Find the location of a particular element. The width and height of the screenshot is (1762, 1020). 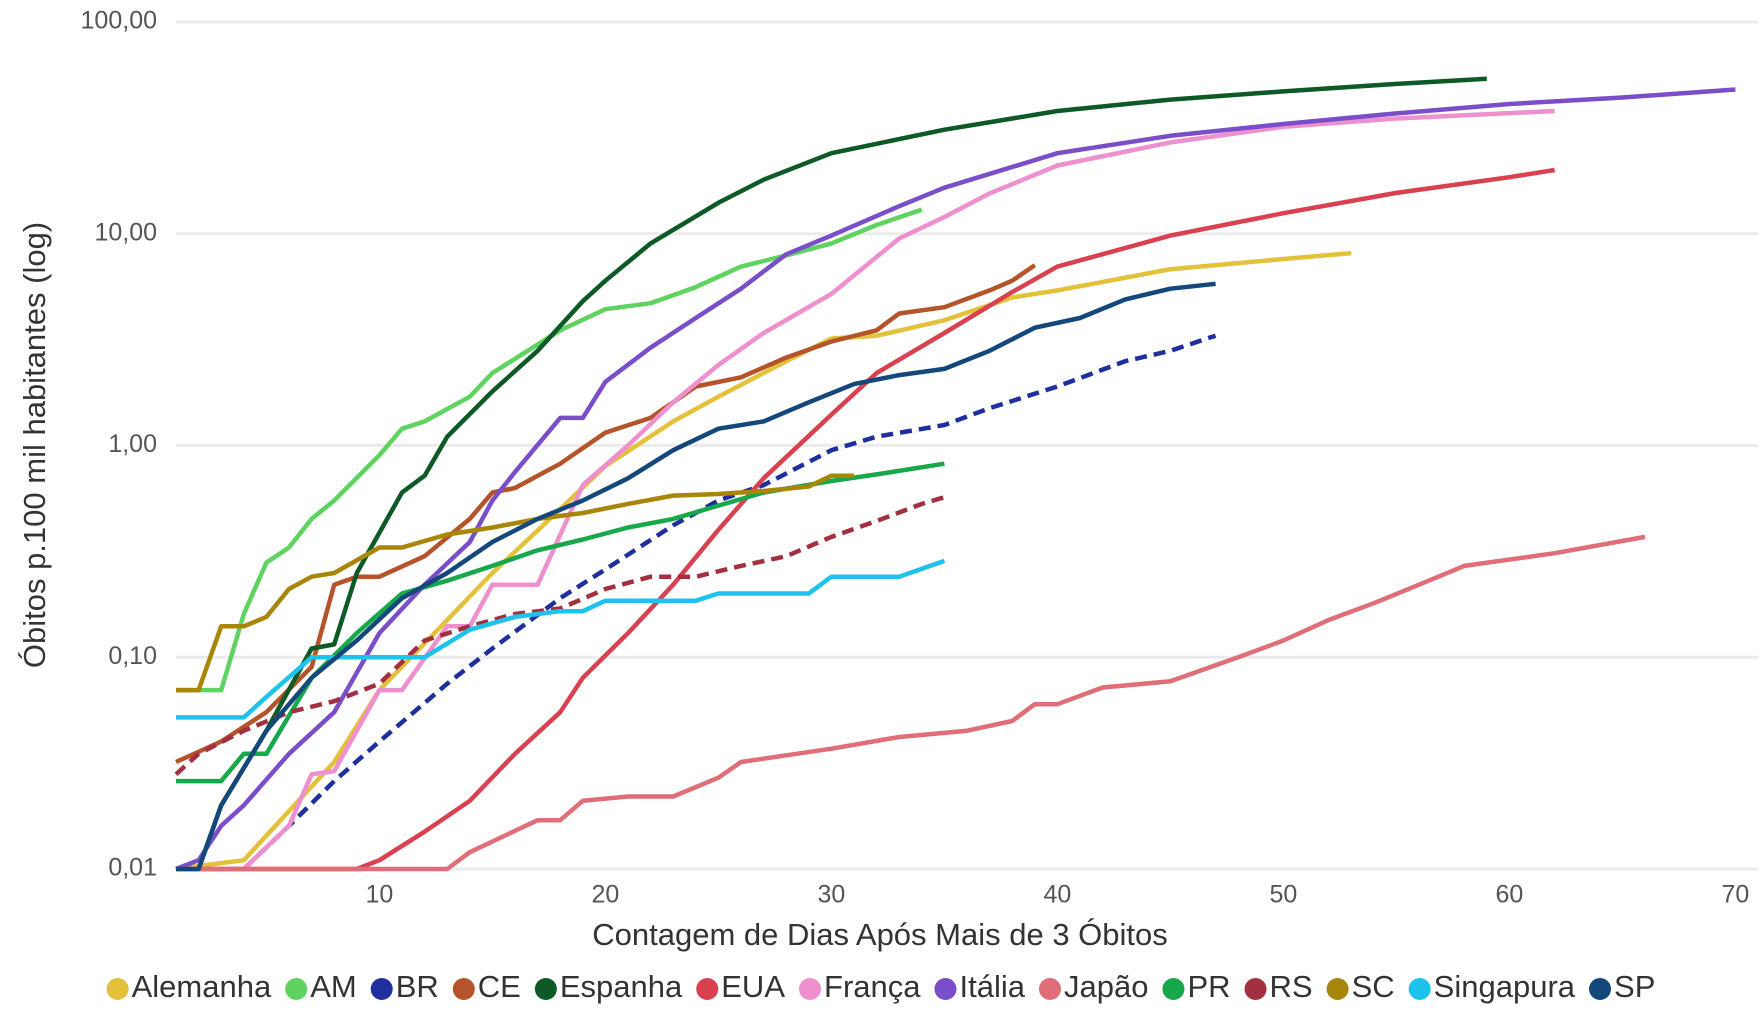

legend-label: PR is located at coordinates (1208, 986).